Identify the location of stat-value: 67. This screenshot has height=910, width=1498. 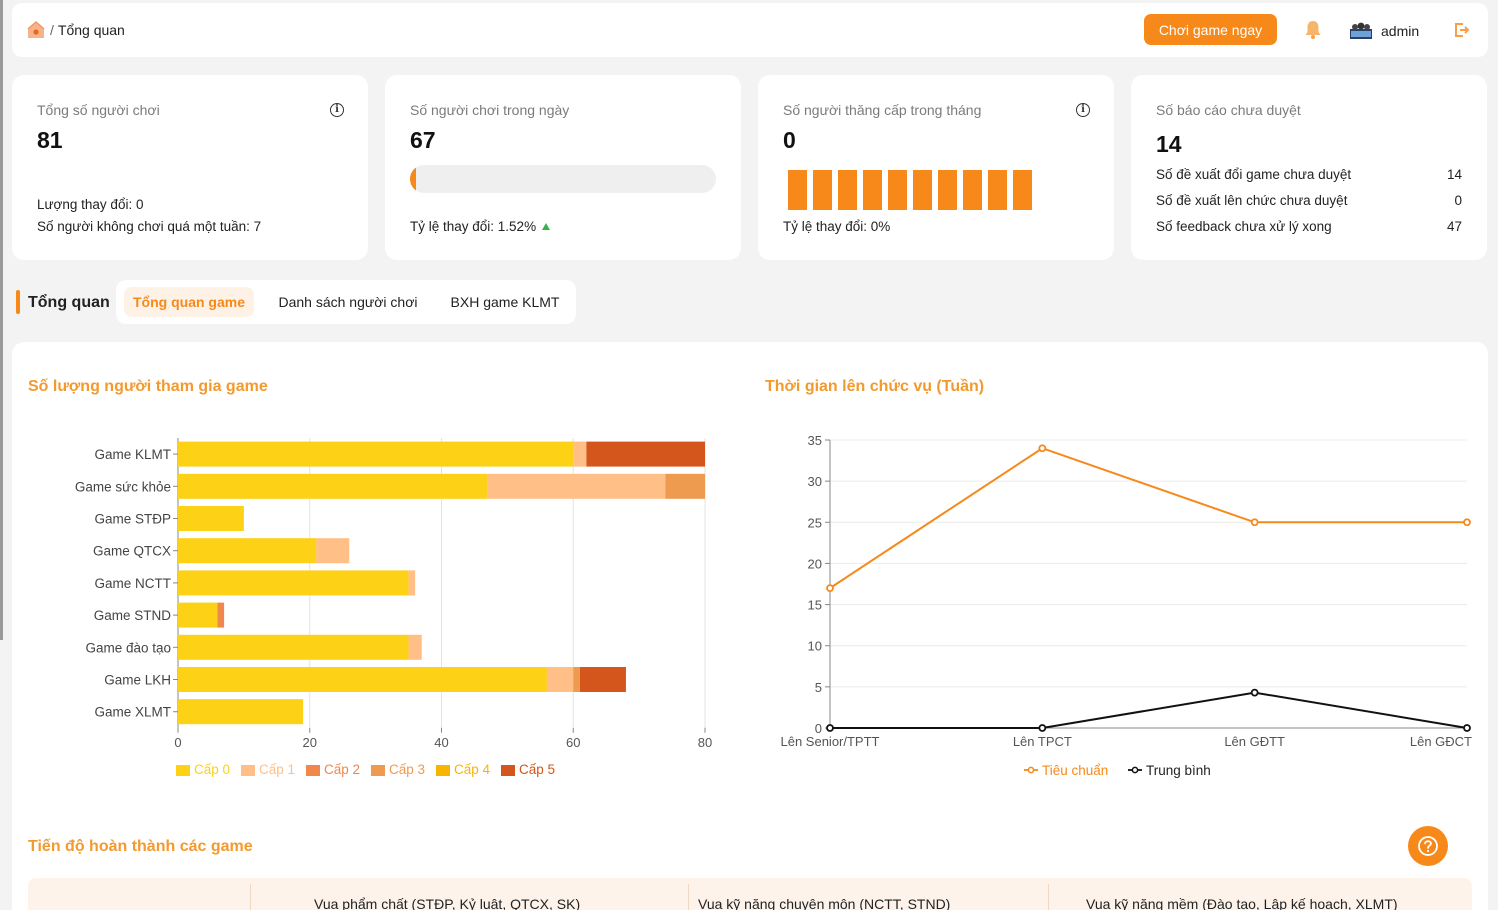
(423, 140).